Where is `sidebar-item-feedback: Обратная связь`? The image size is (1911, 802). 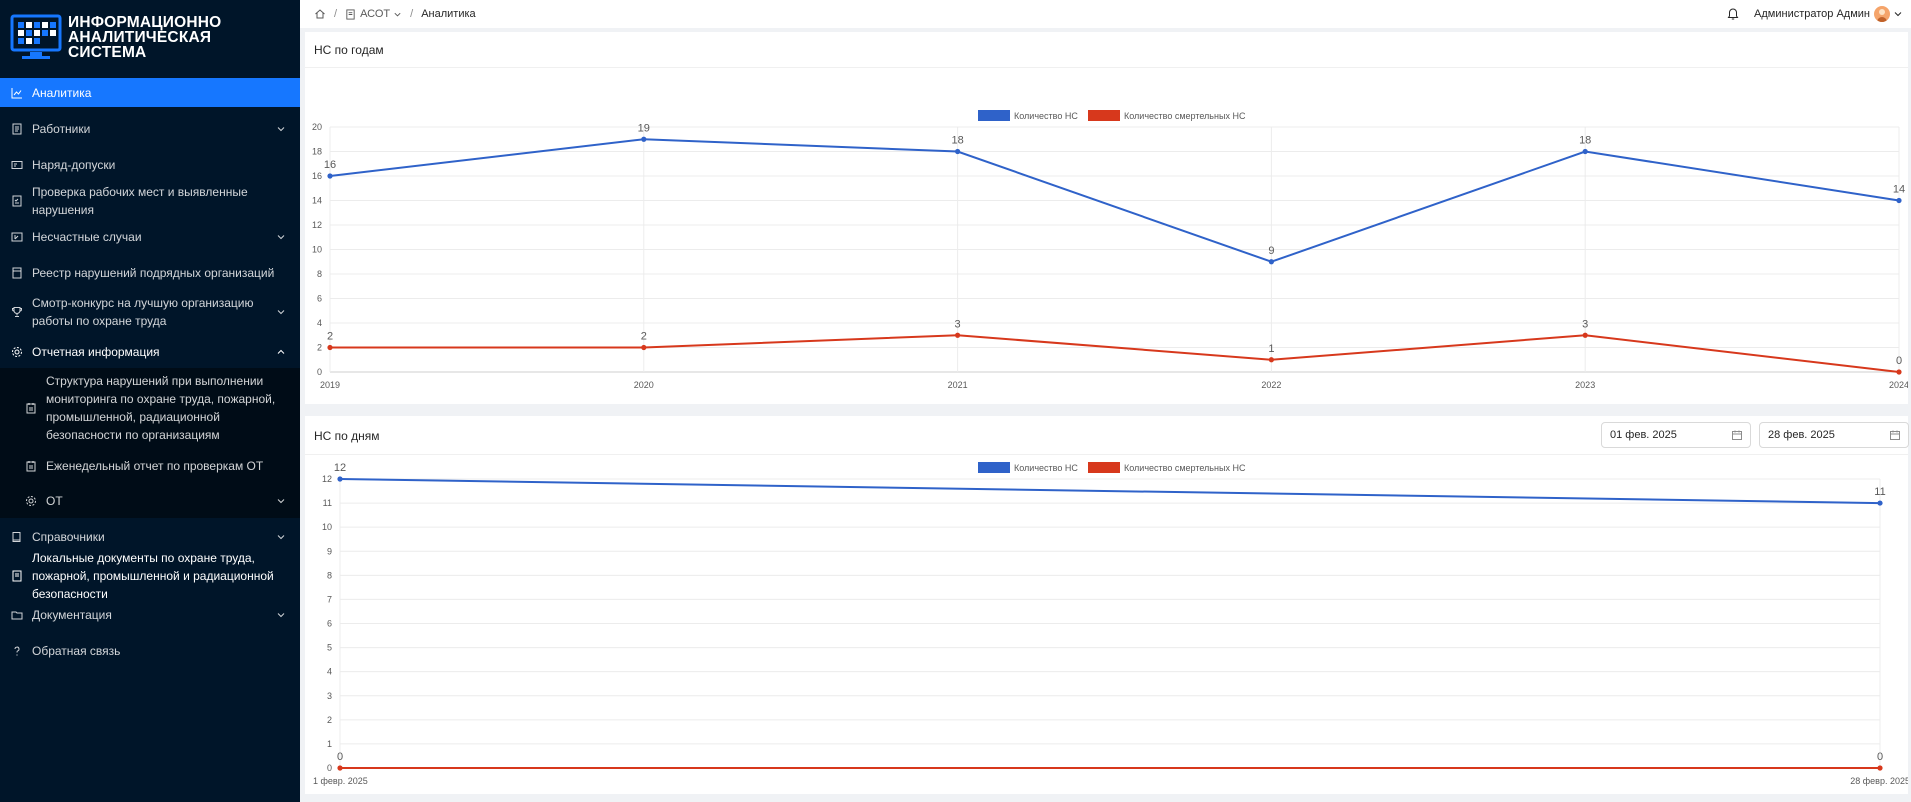 sidebar-item-feedback: Обратная связь is located at coordinates (150, 650).